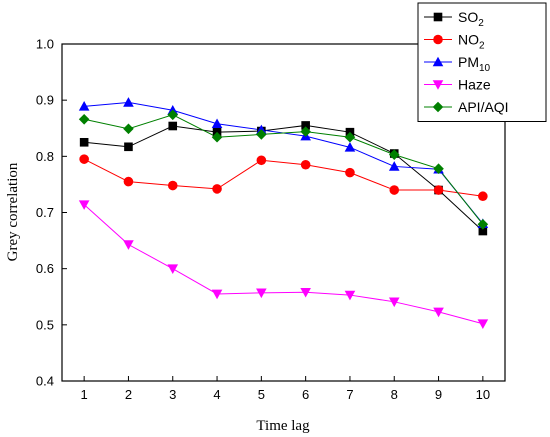 This screenshot has width=550, height=437. I want to click on y-tick-label: 0.7, so click(45, 212).